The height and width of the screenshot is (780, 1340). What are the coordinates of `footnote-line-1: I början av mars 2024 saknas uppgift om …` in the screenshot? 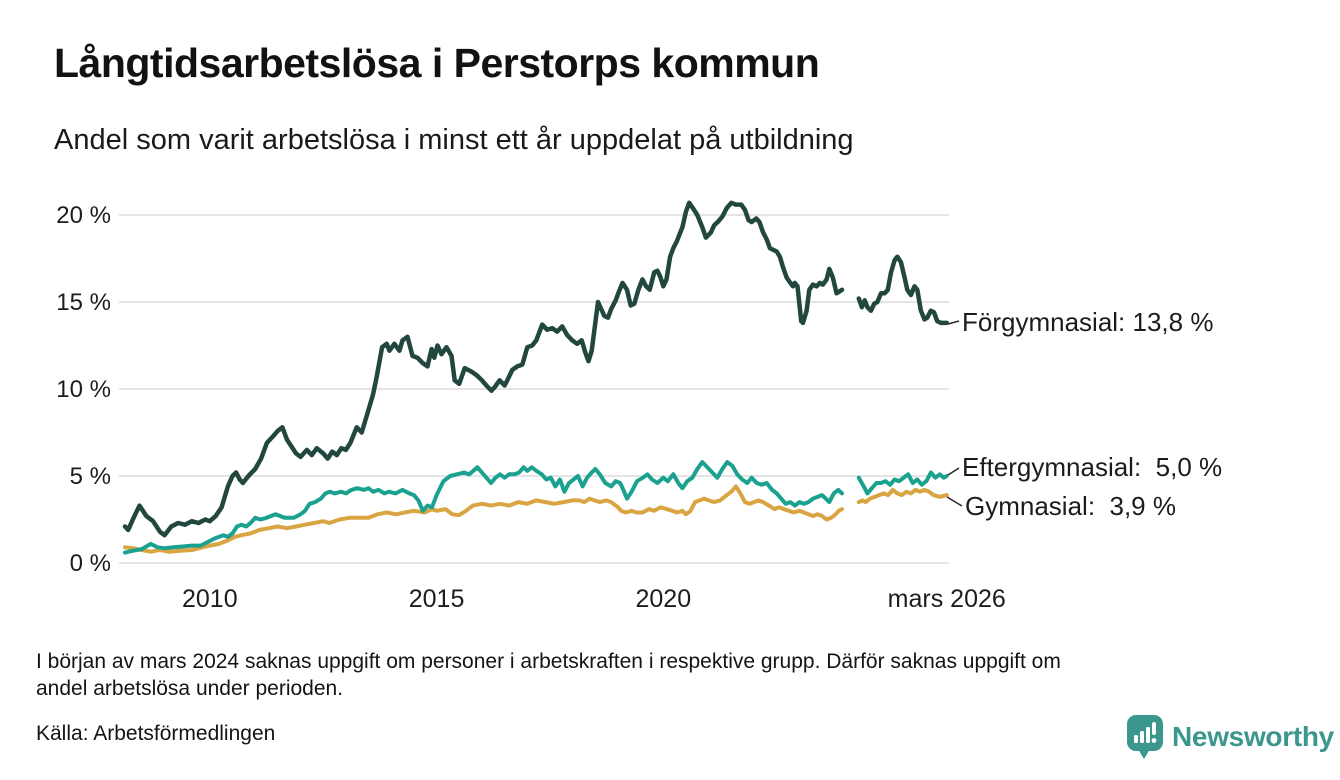 It's located at (548, 661).